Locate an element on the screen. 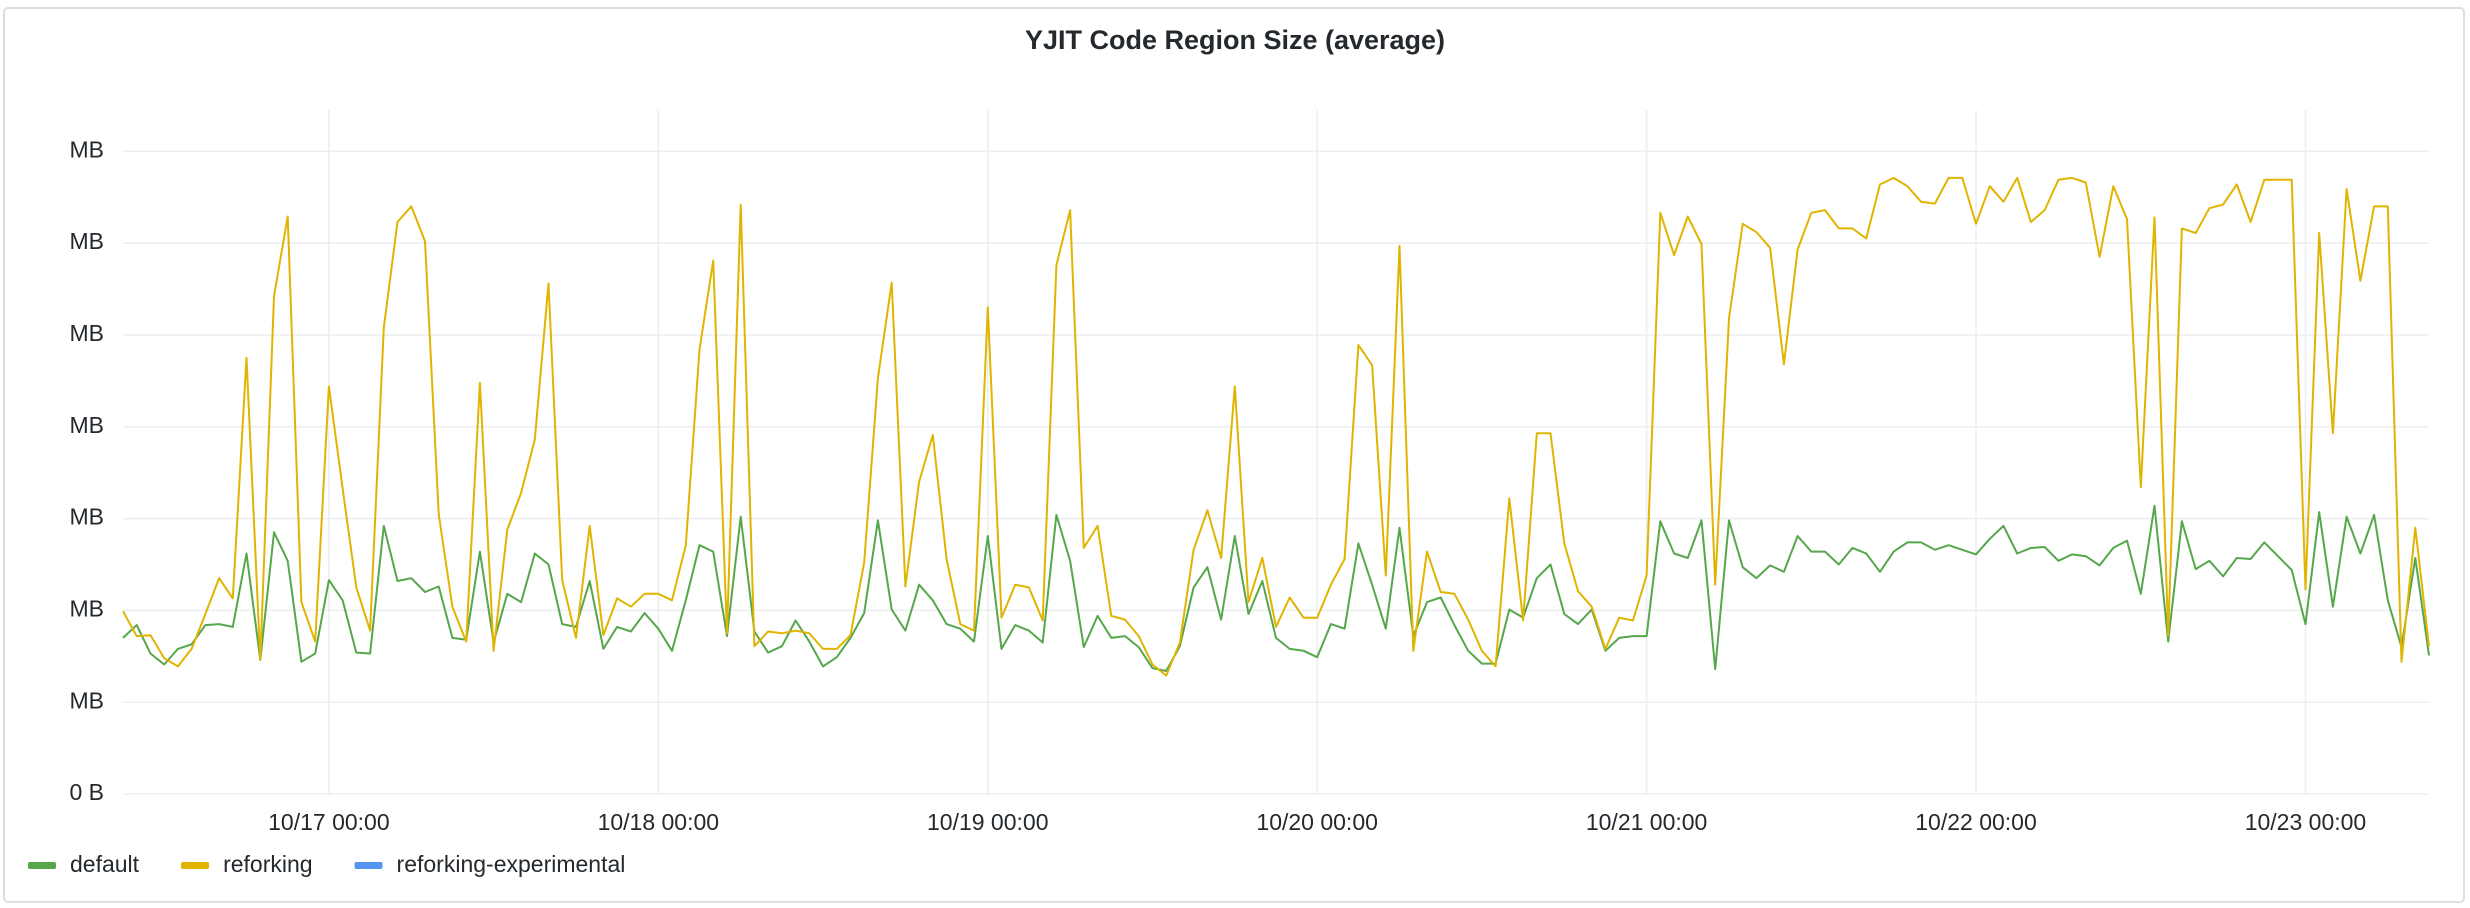 The image size is (2470, 908). x-tick-label: 10/20 00:00 is located at coordinates (1317, 822).